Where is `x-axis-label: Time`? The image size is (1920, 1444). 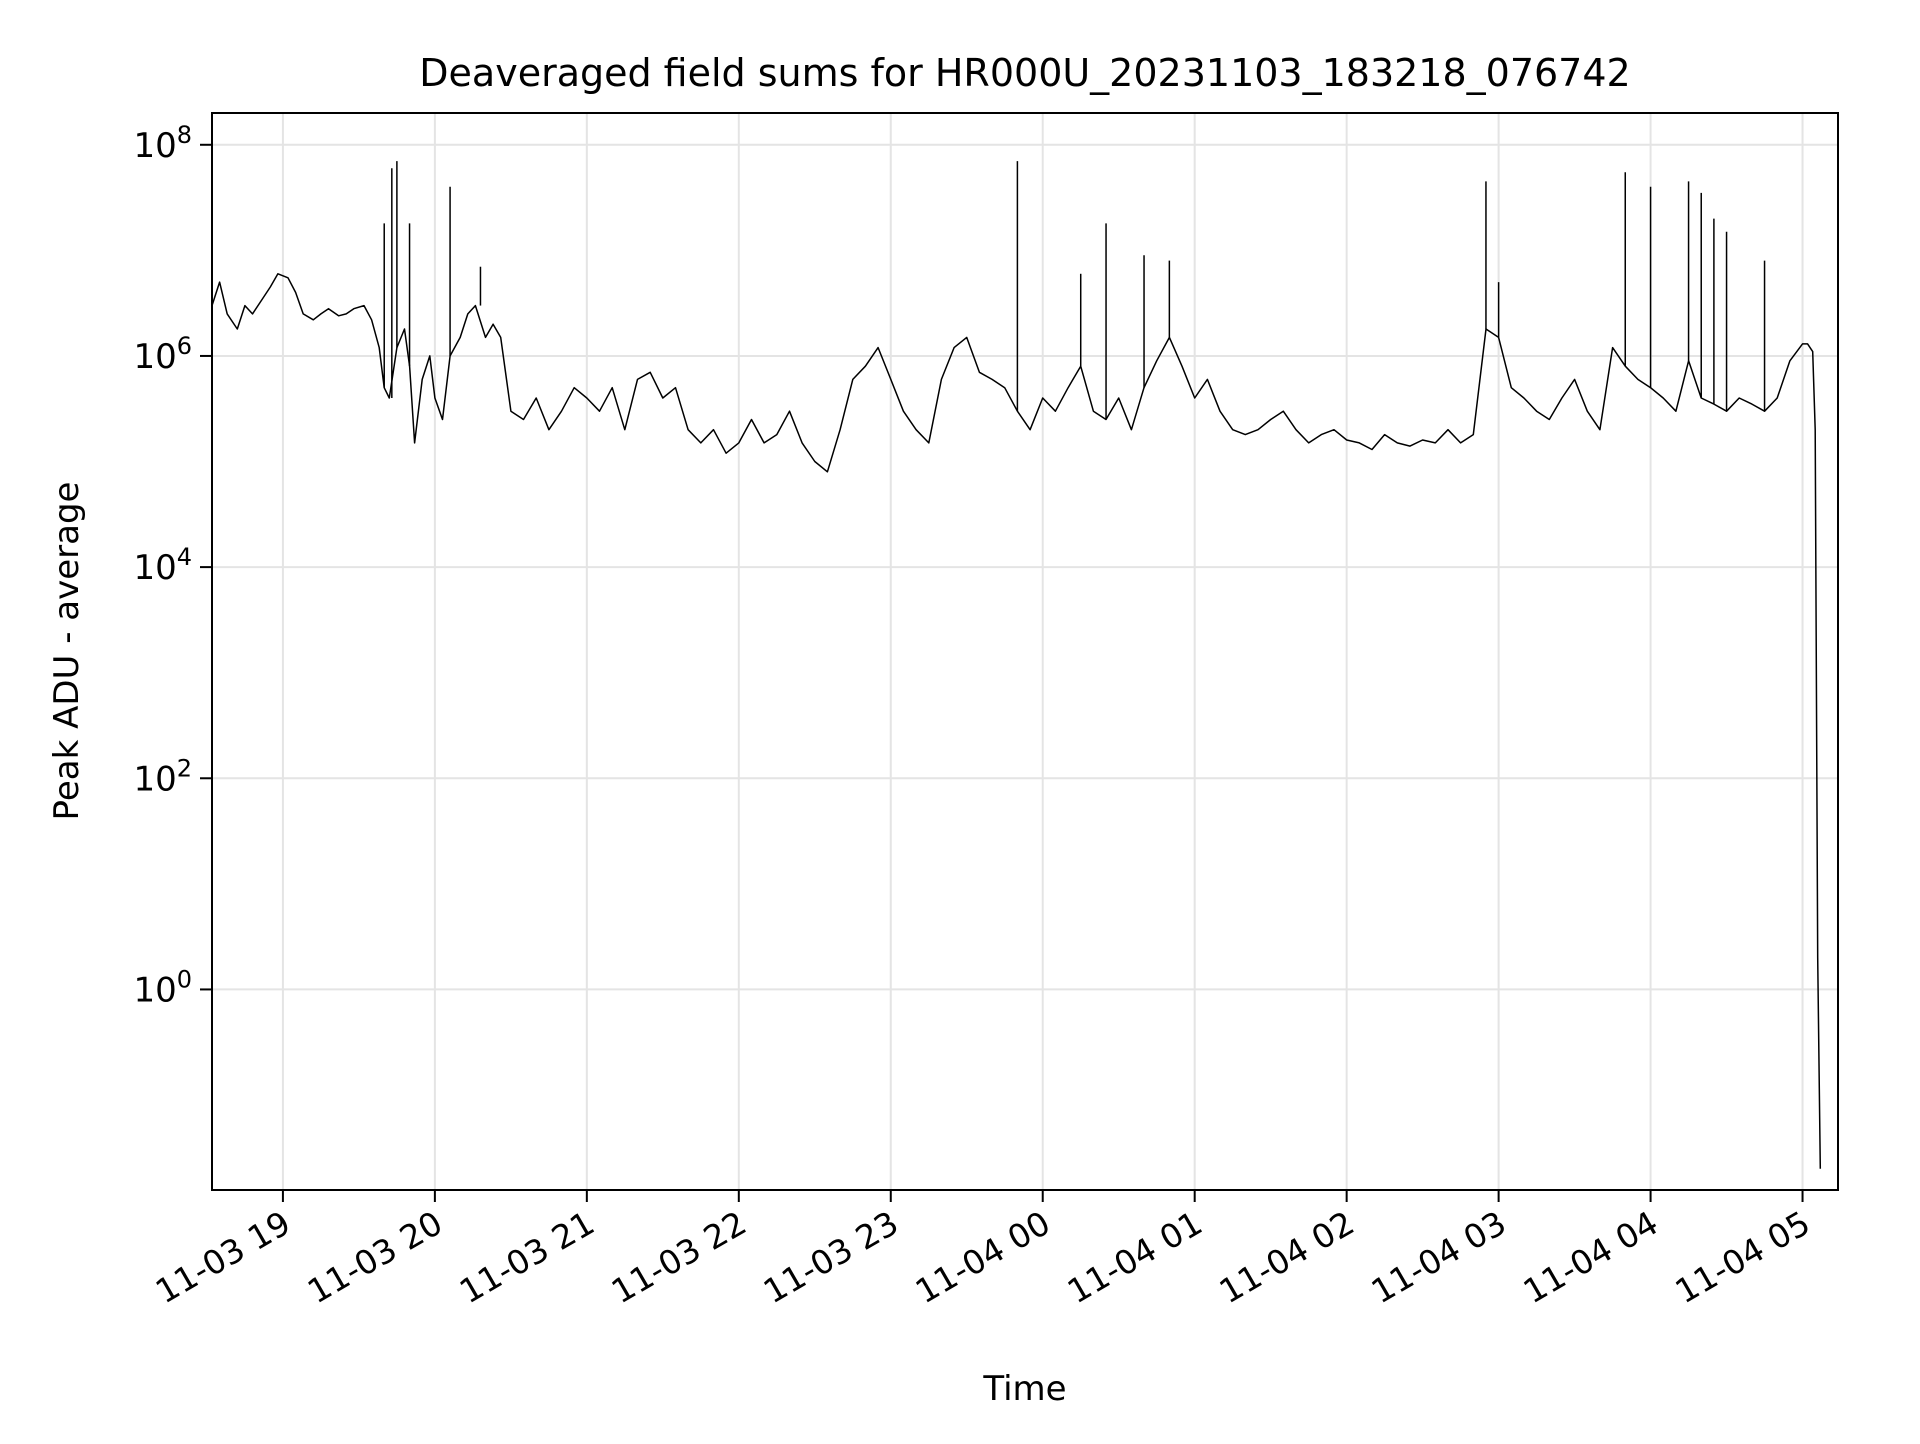 x-axis-label: Time is located at coordinates (1024, 1389).